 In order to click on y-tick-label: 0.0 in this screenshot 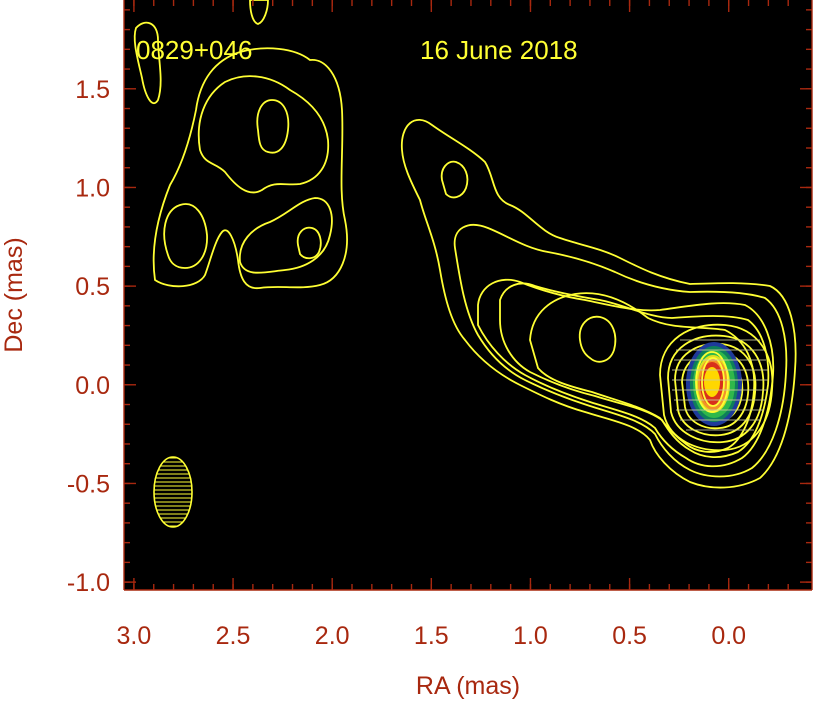, I will do `click(92, 386)`.